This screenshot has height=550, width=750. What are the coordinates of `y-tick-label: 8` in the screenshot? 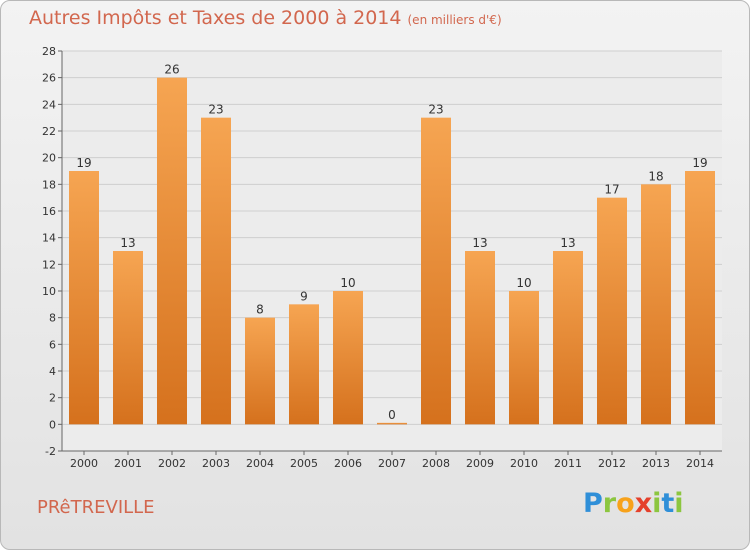 It's located at (52, 318).